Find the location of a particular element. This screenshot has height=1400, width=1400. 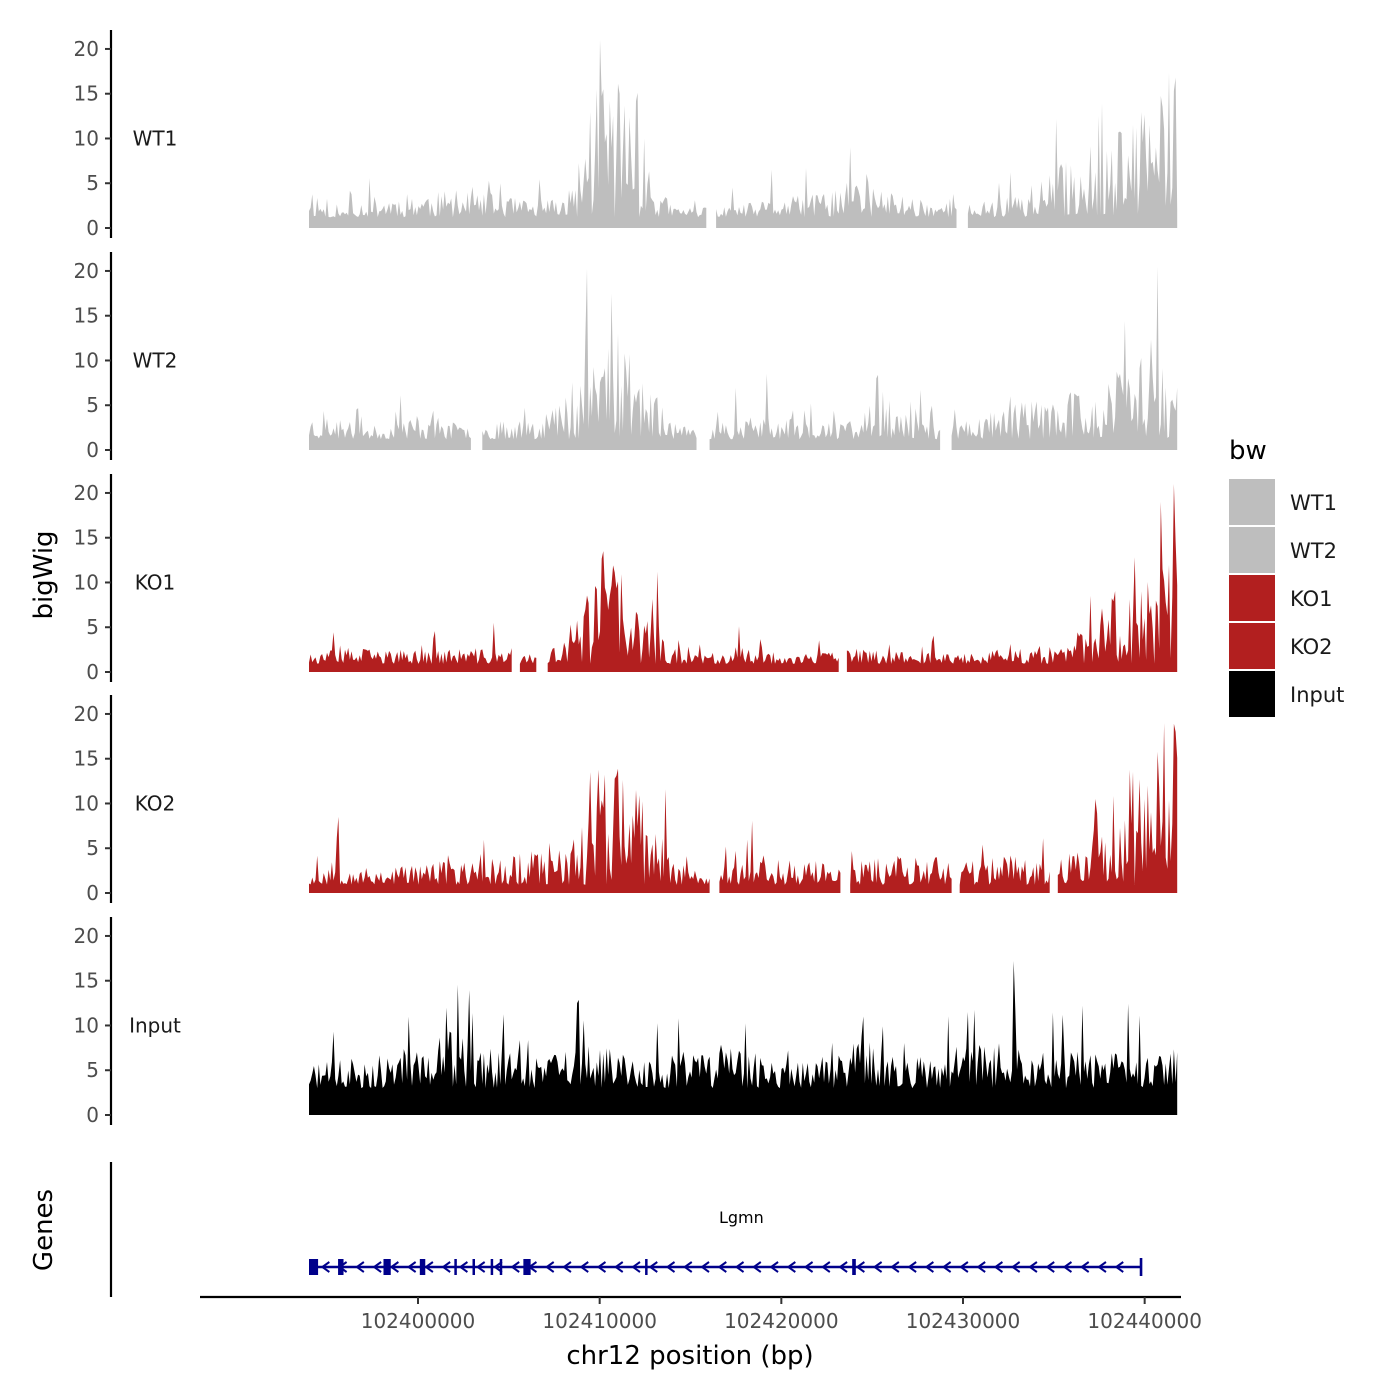

track-label-input: Input is located at coordinates (155, 1025).